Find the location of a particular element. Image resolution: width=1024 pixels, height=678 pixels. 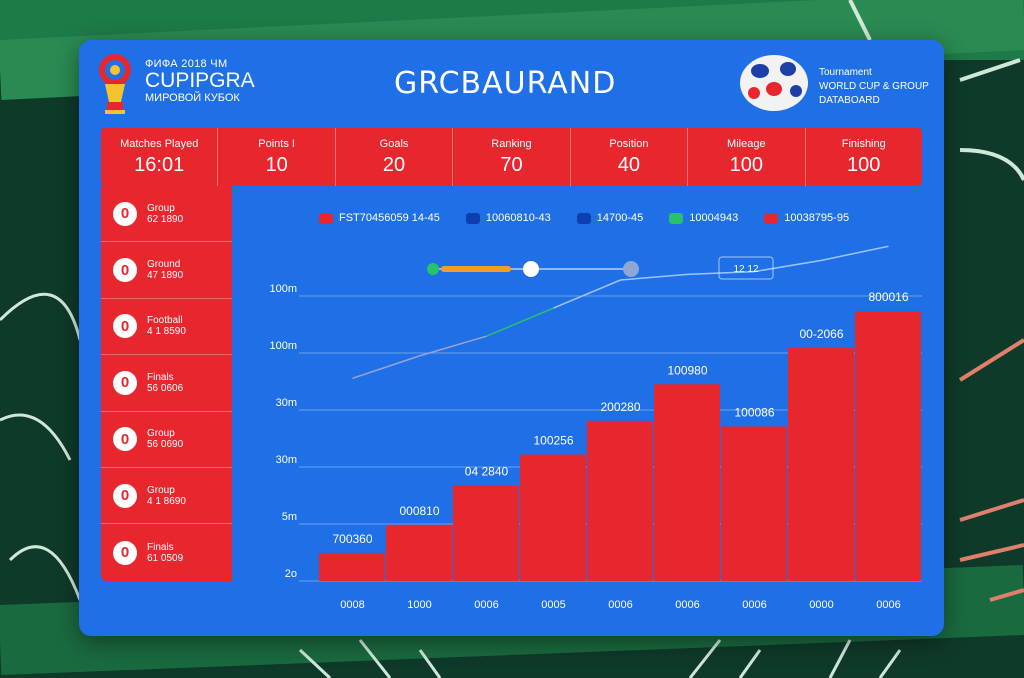

brand-name: CUPIPGRA is located at coordinates (200, 80).